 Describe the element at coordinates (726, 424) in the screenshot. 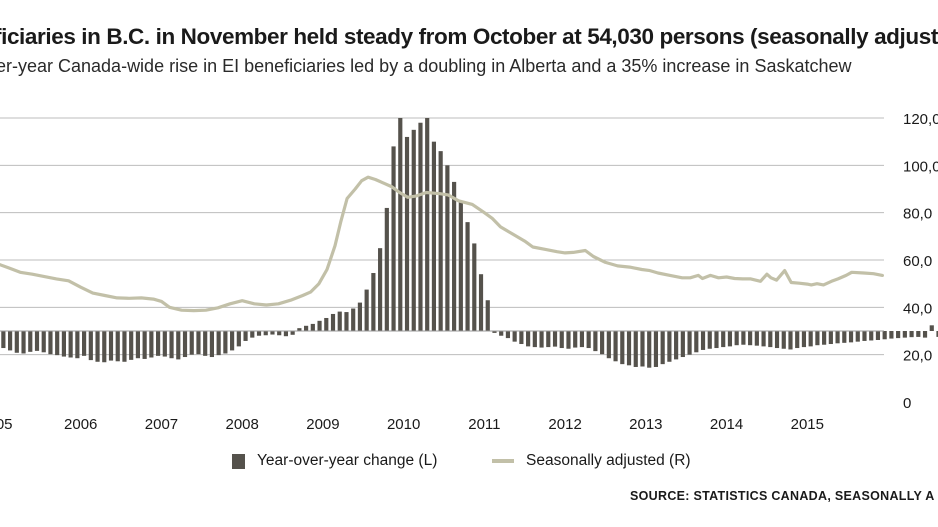

I see `x-axis-tick-label: 2014` at that location.